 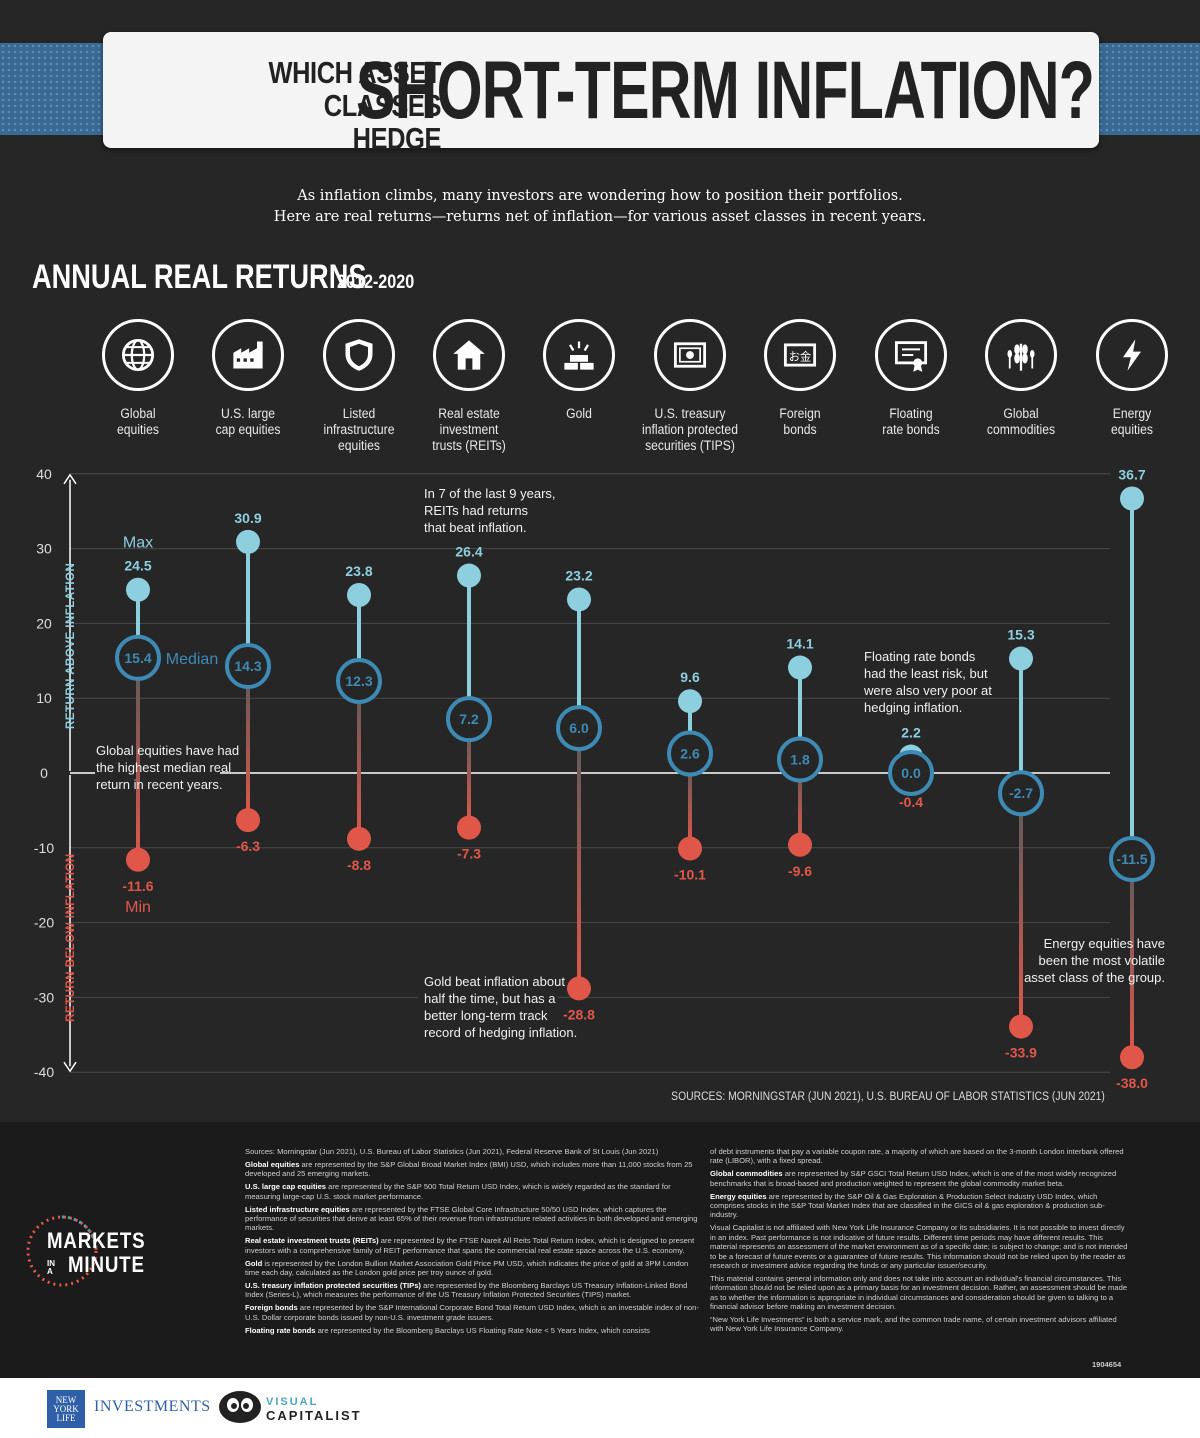 What do you see at coordinates (1132, 413) in the screenshot?
I see `asset-label-line: Energy` at bounding box center [1132, 413].